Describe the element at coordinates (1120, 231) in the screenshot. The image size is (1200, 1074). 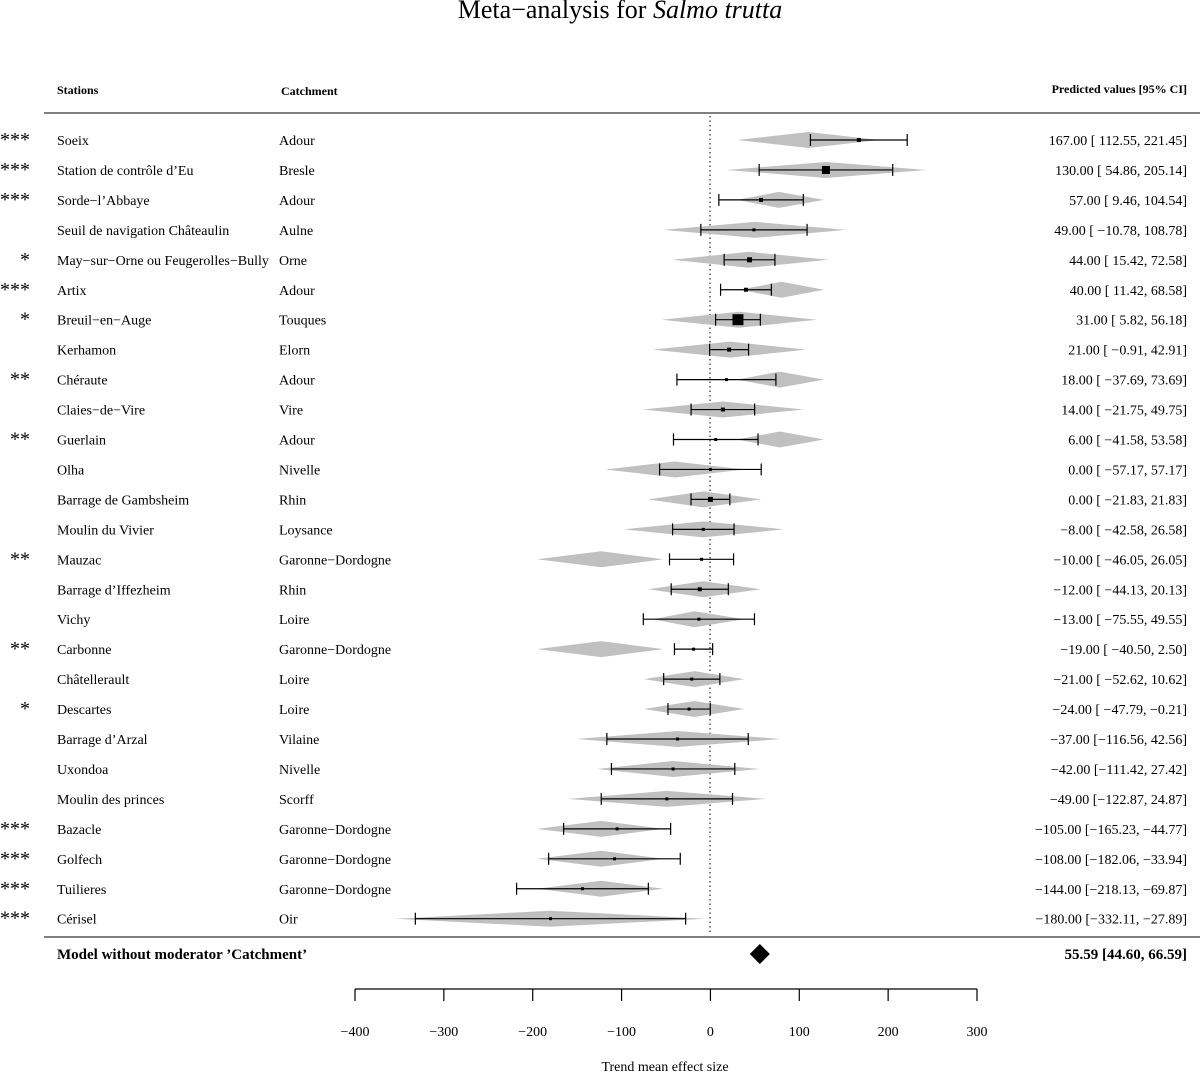
I see `predicted-value: 49.00 [ −10.78, 108.78]` at that location.